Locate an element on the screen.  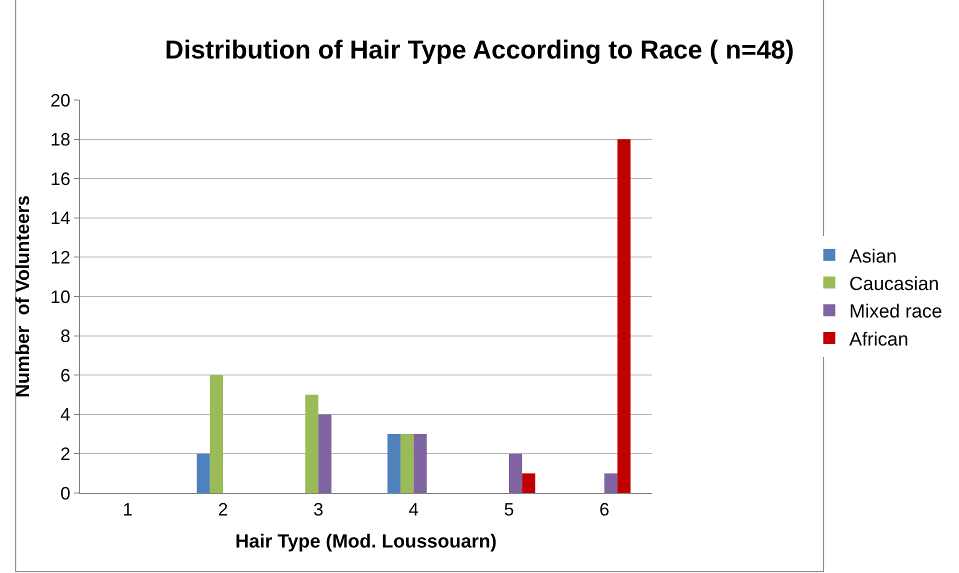
y-axis-title: Number of Volunteers is located at coordinates (23, 296).